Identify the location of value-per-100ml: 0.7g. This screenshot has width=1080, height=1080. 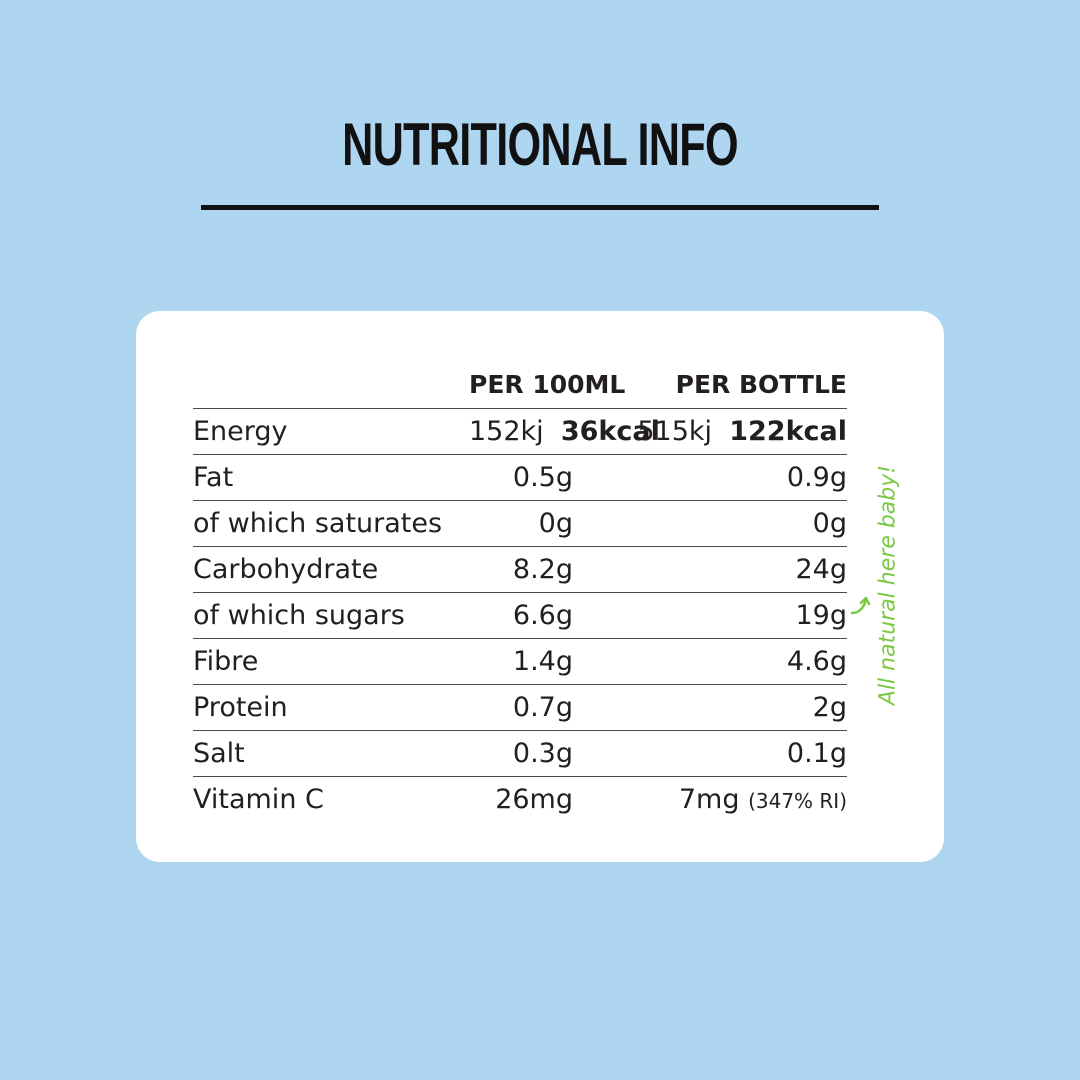
(540, 707).